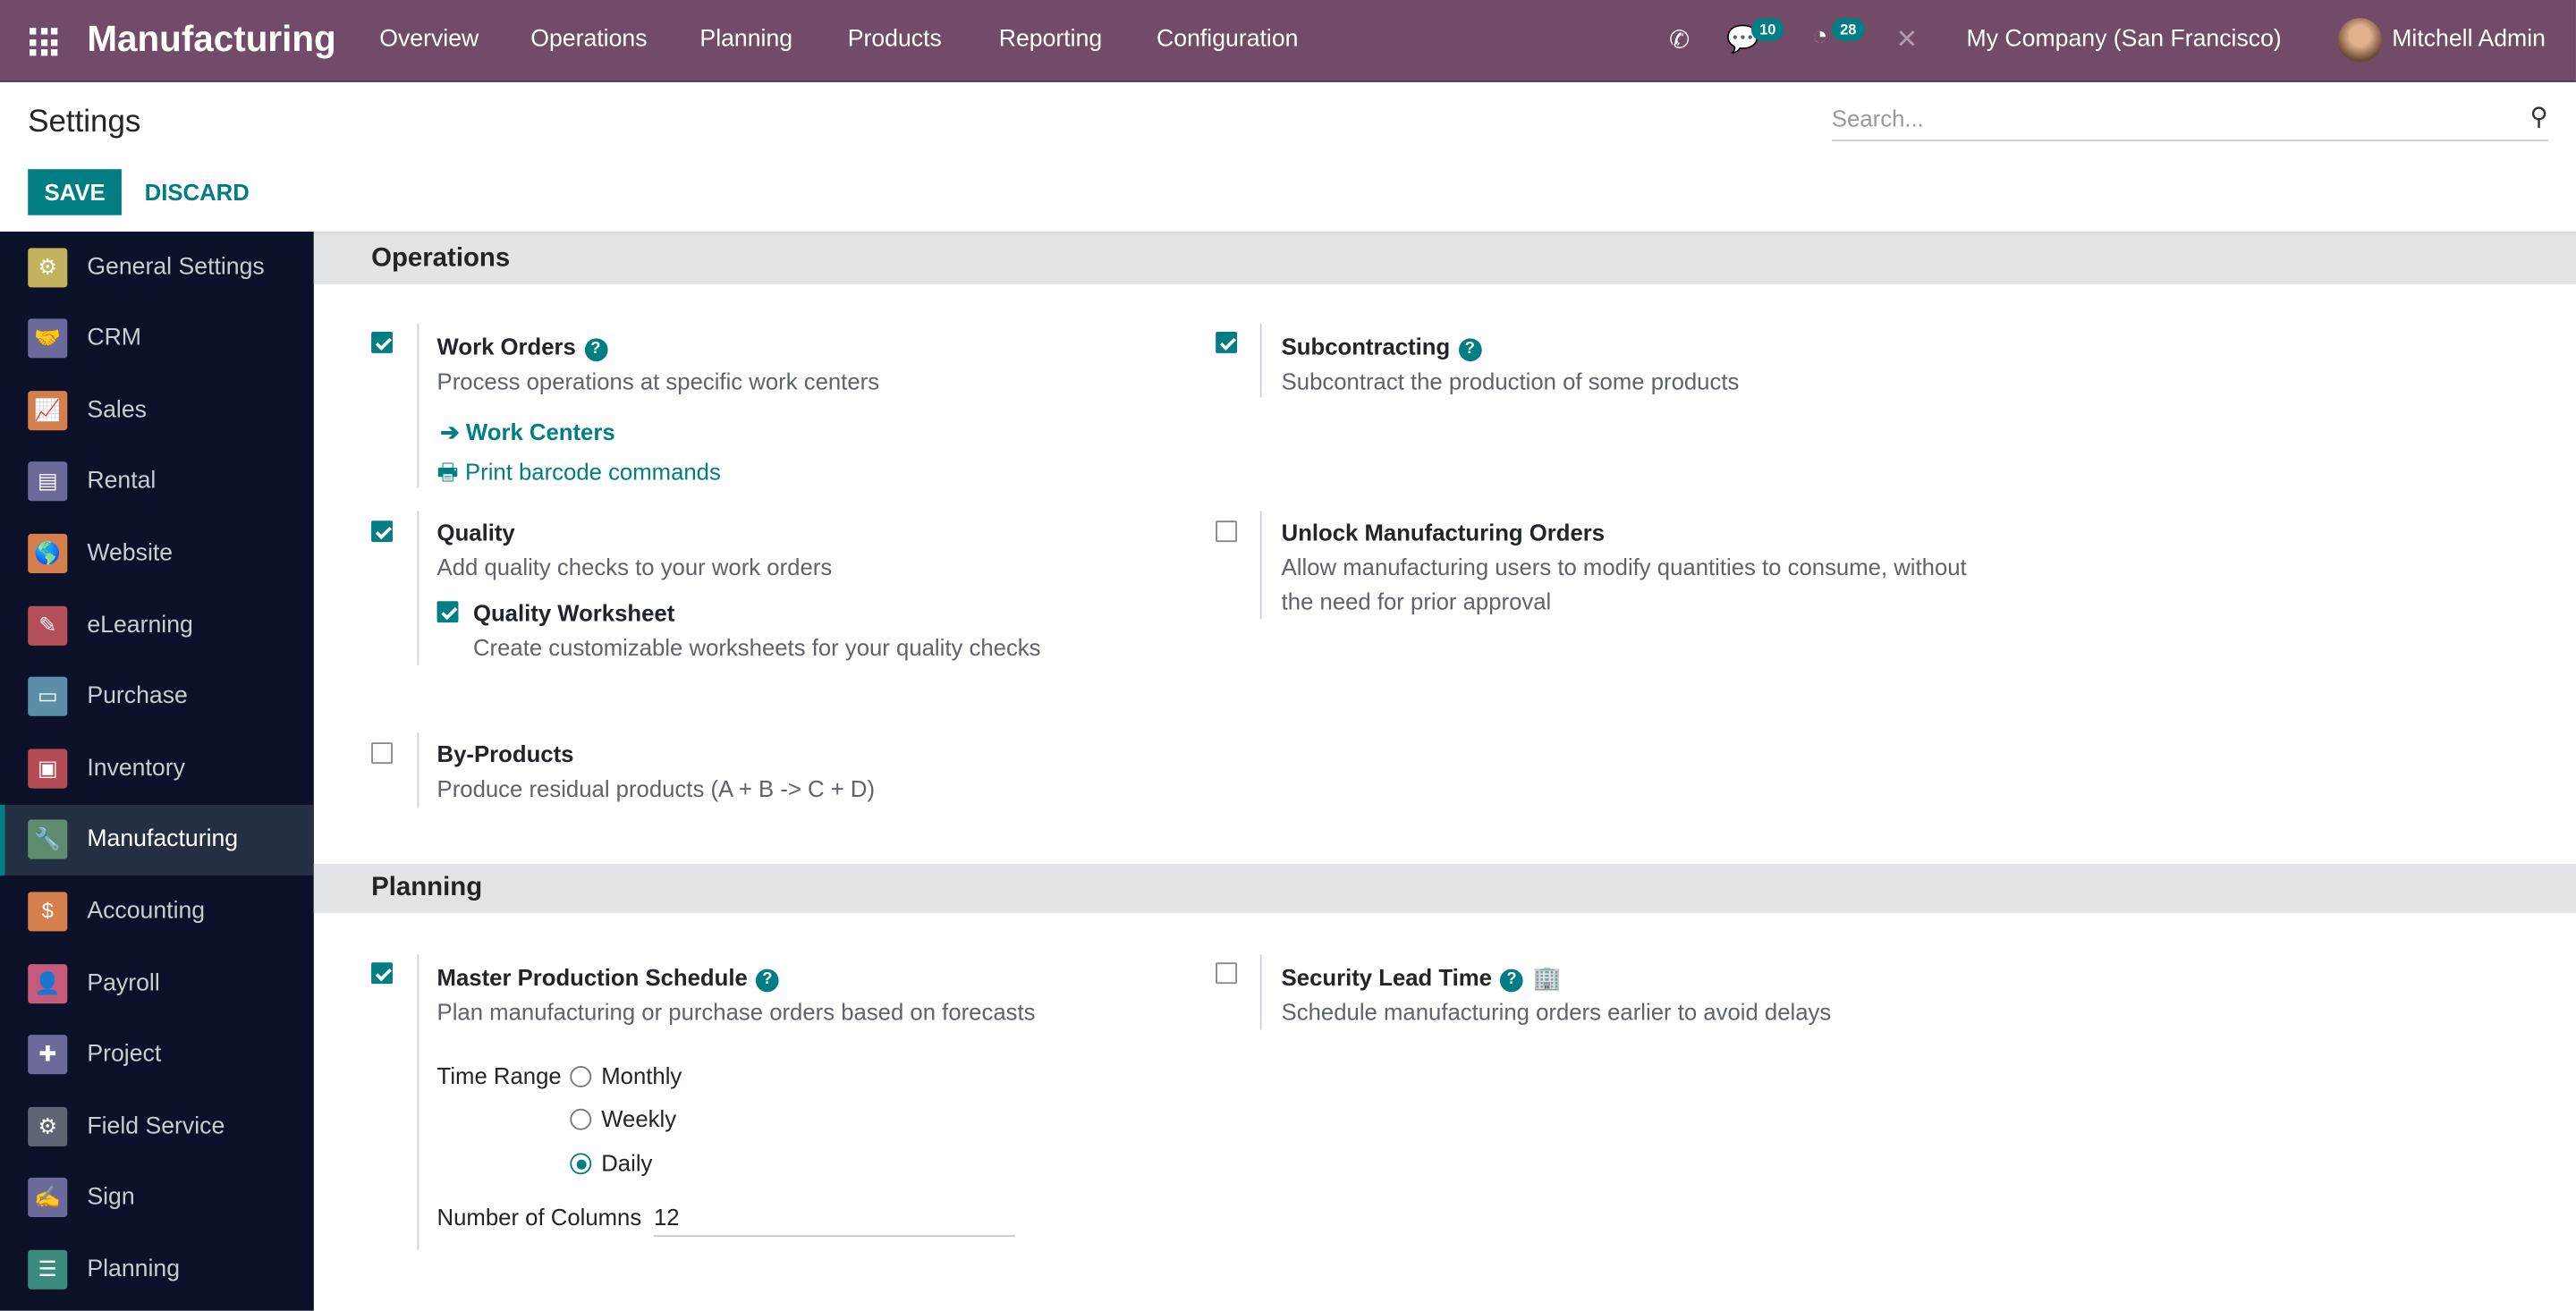 The height and width of the screenshot is (1311, 2576). I want to click on sidebar-item-crm: 🤝 CRM, so click(157, 338).